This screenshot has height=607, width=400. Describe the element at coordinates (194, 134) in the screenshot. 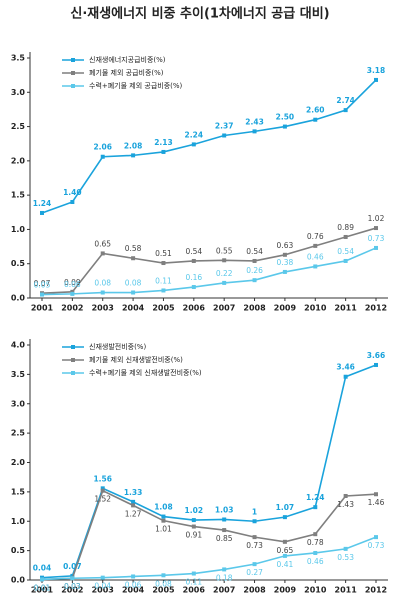

I see `value-label: 2.24` at that location.